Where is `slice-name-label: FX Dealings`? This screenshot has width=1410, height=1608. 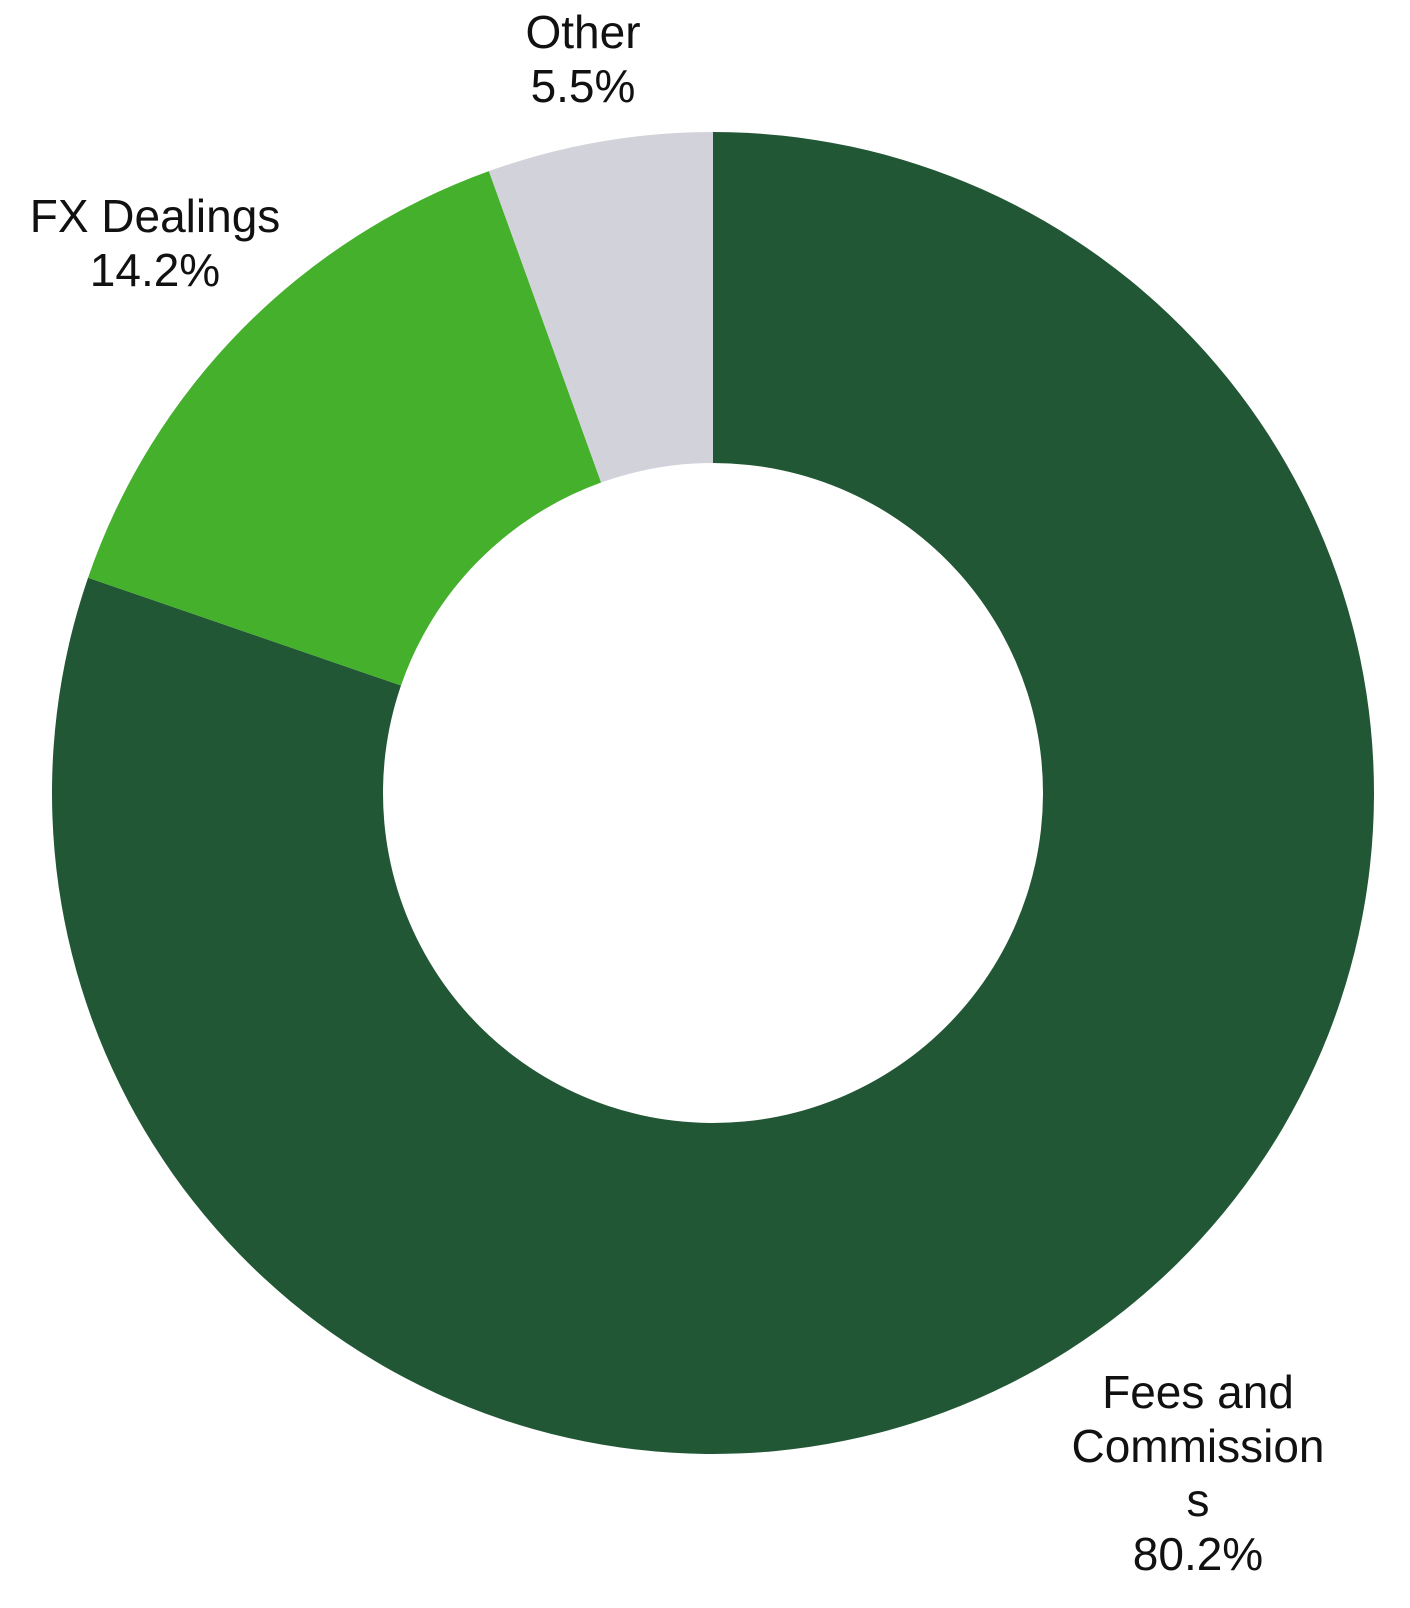 slice-name-label: FX Dealings is located at coordinates (155, 216).